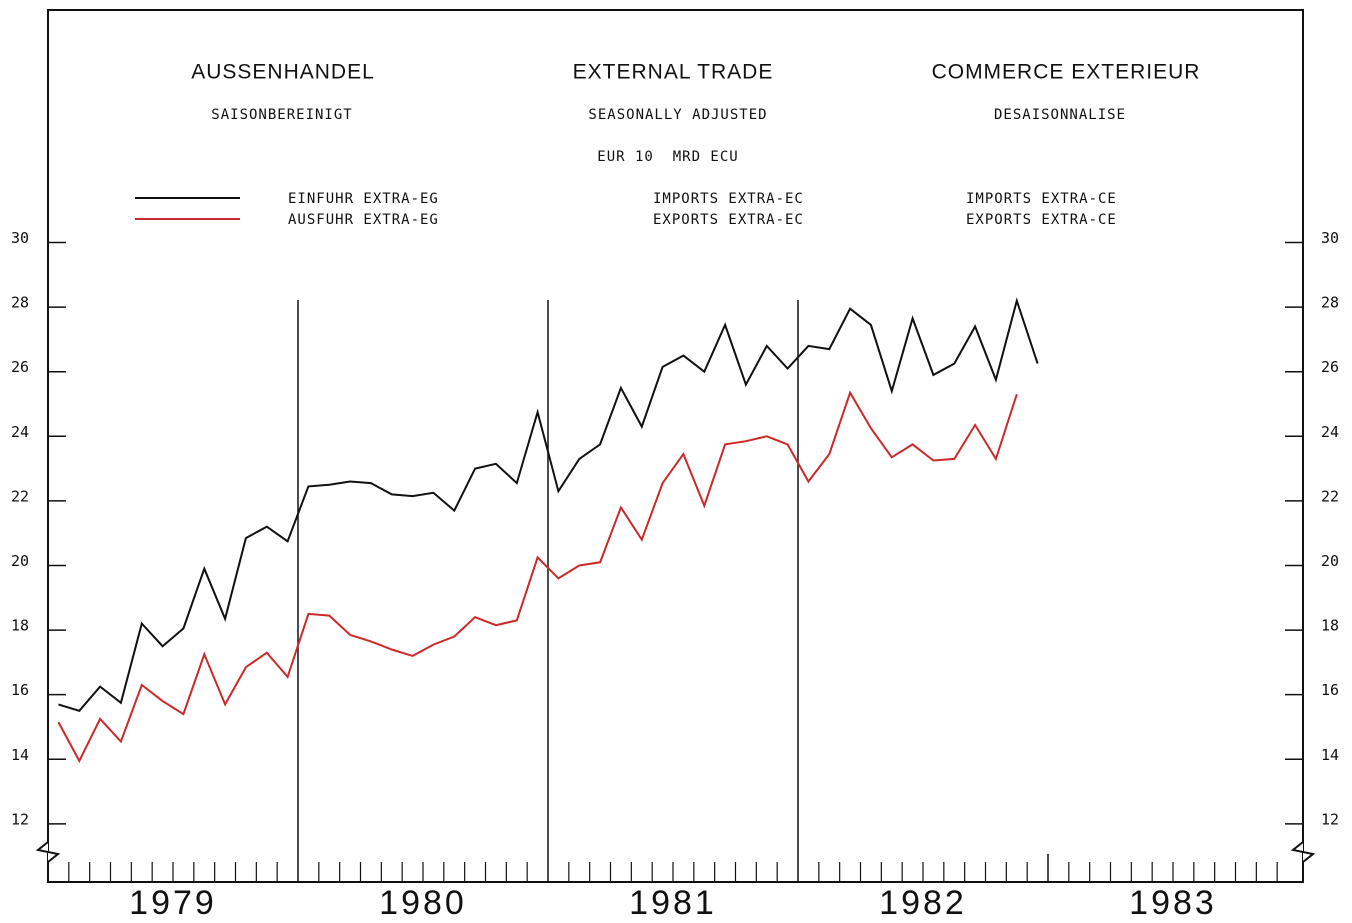 The height and width of the screenshot is (923, 1352). I want to click on unit: EUR 10 MRD ECU, so click(667, 157).